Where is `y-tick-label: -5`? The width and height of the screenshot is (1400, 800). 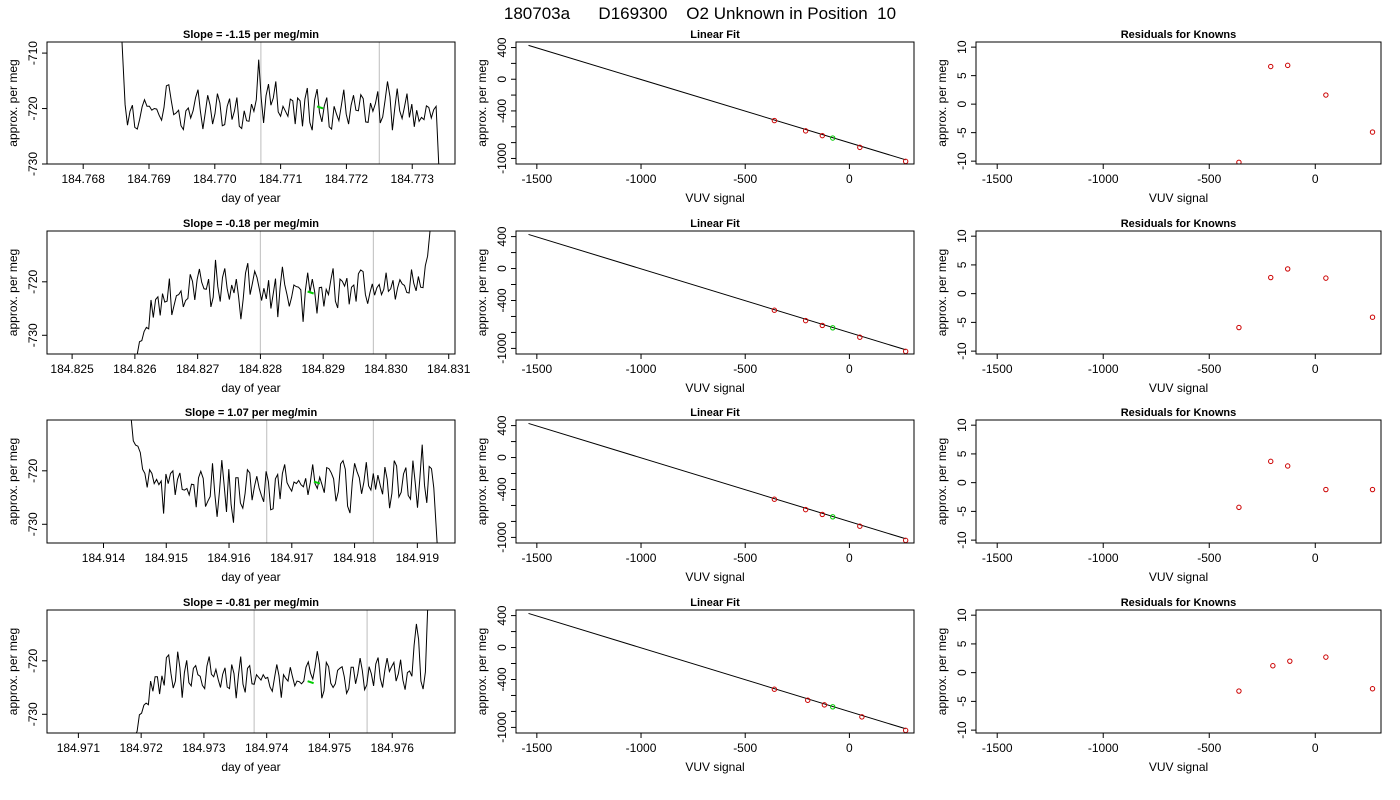 y-tick-label: -5 is located at coordinates (962, 511).